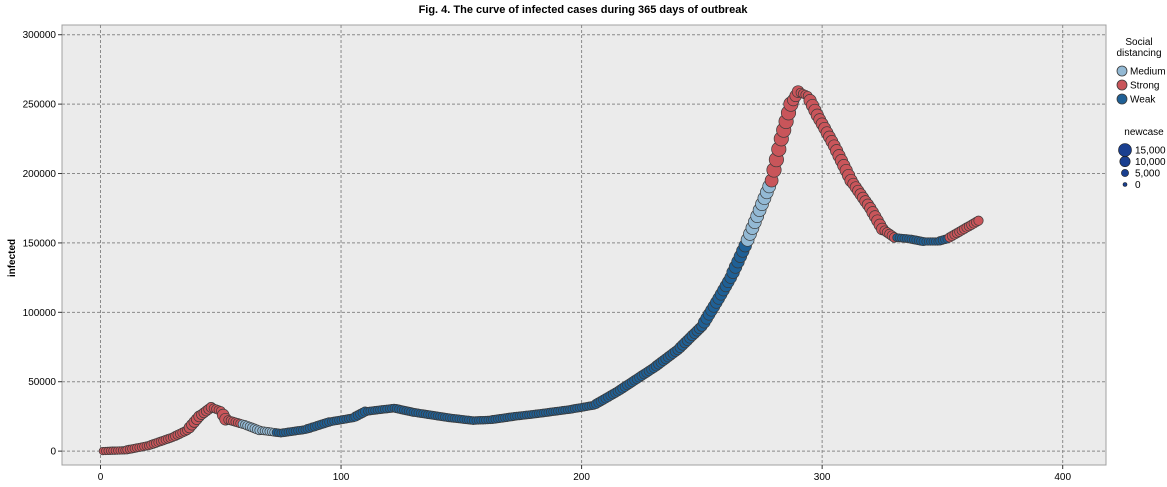 This screenshot has height=487, width=1167. Describe the element at coordinates (40, 243) in the screenshot. I see `y-tick-label: 150000` at that location.